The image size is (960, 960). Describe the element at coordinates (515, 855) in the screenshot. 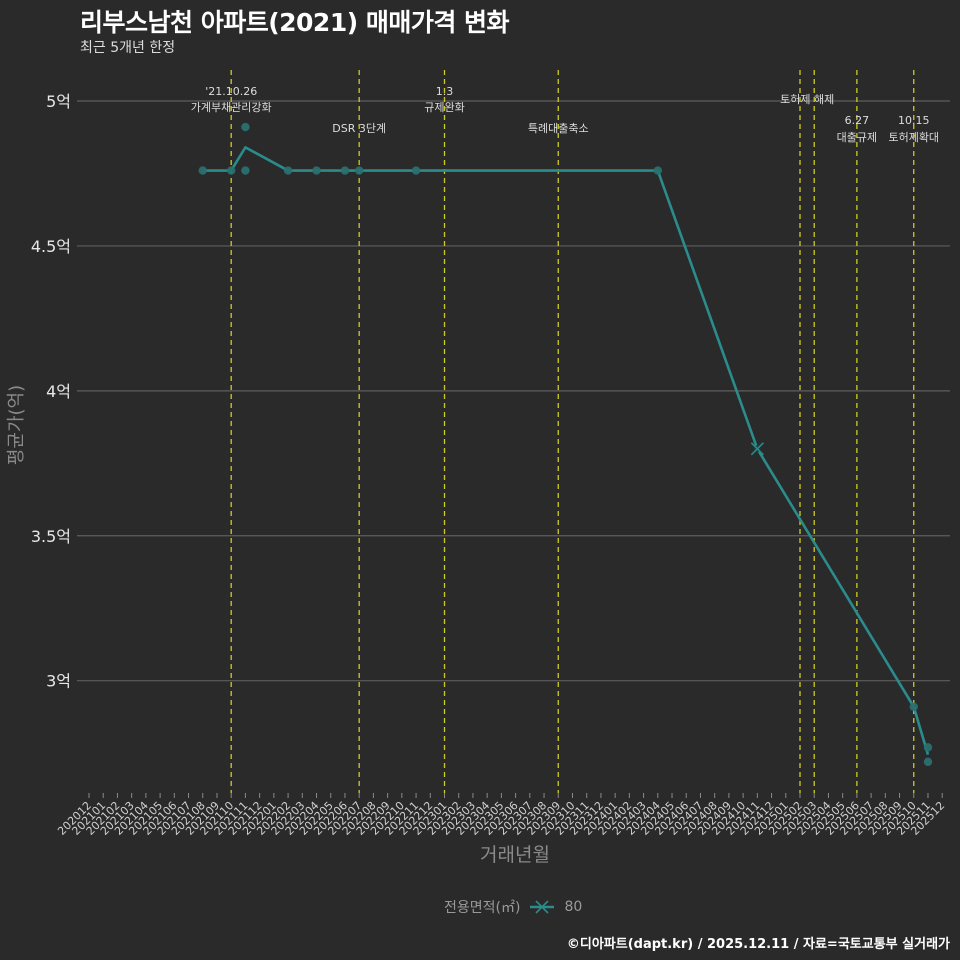

I see `x-axis-title: 거래년월` at that location.